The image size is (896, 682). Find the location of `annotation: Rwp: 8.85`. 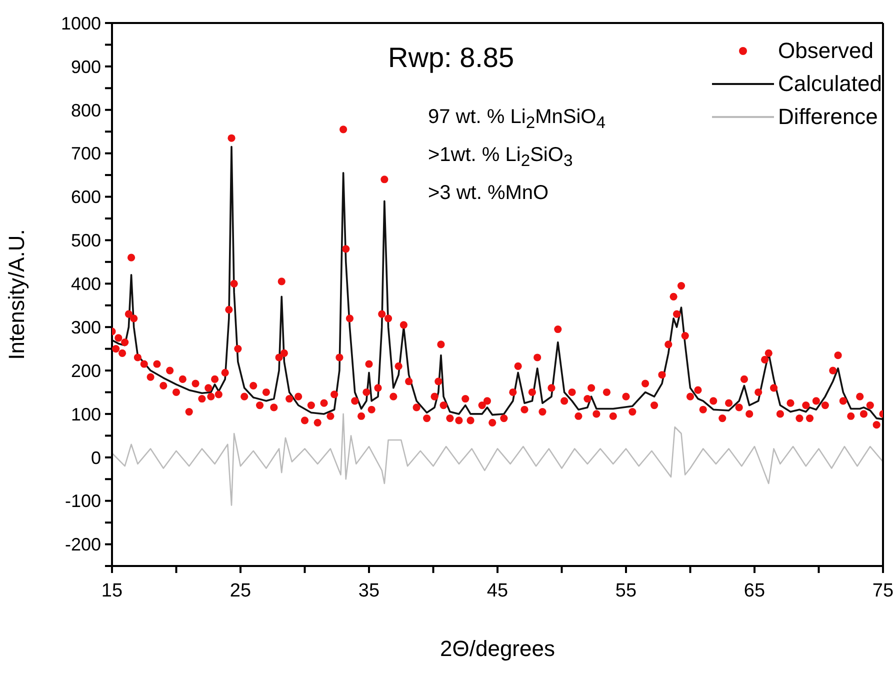

annotation: Rwp: 8.85 is located at coordinates (451, 58).